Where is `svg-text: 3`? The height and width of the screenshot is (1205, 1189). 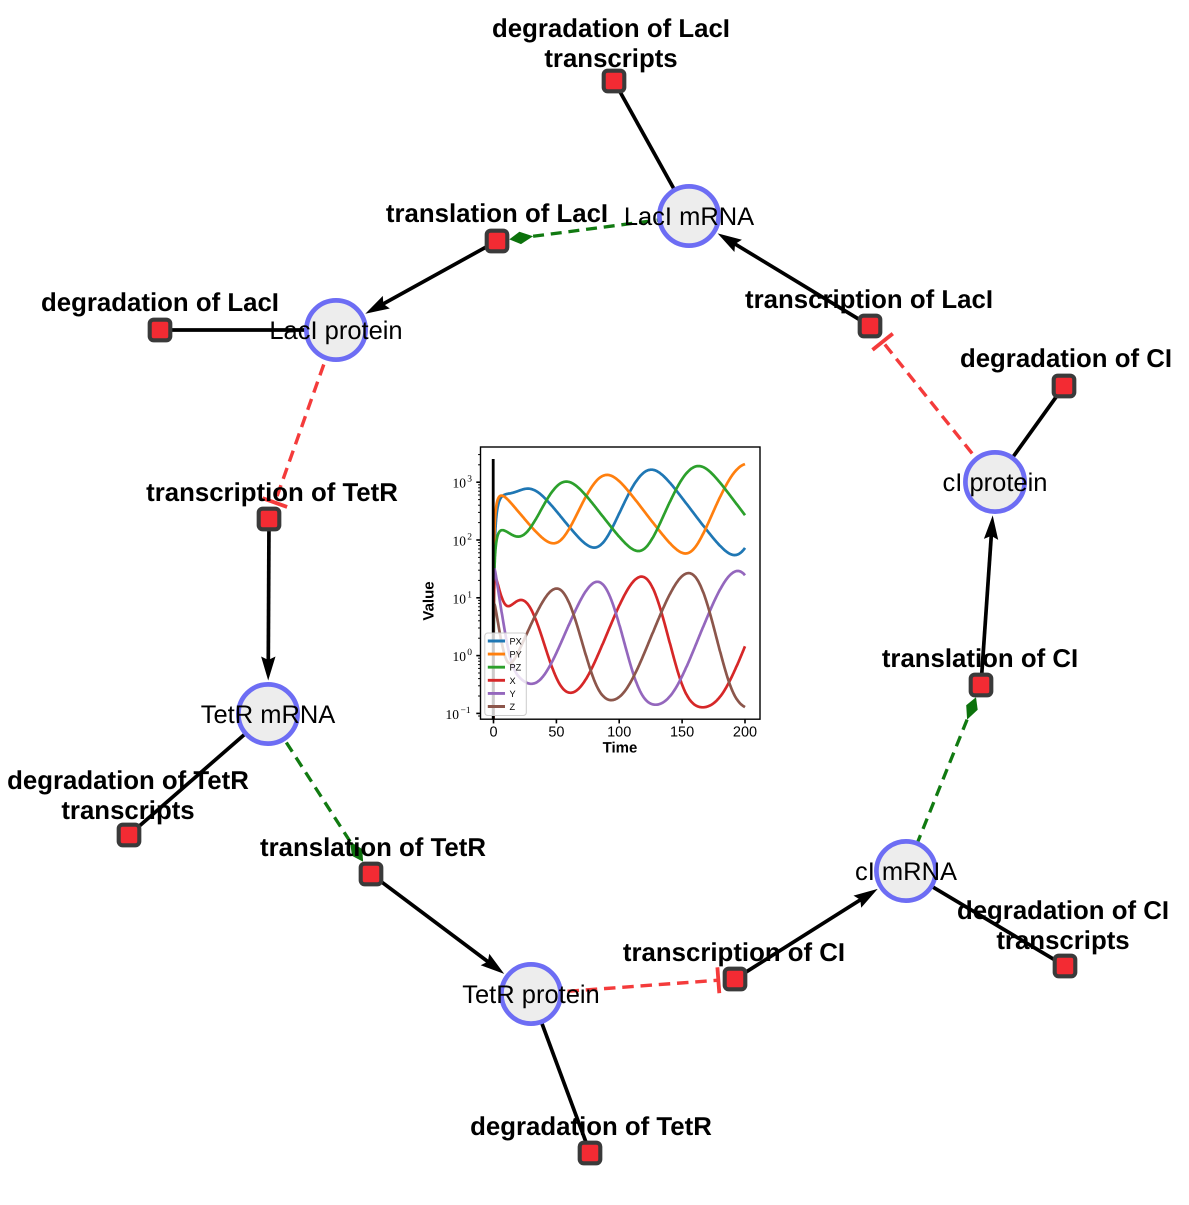 svg-text: 3 is located at coordinates (469, 480).